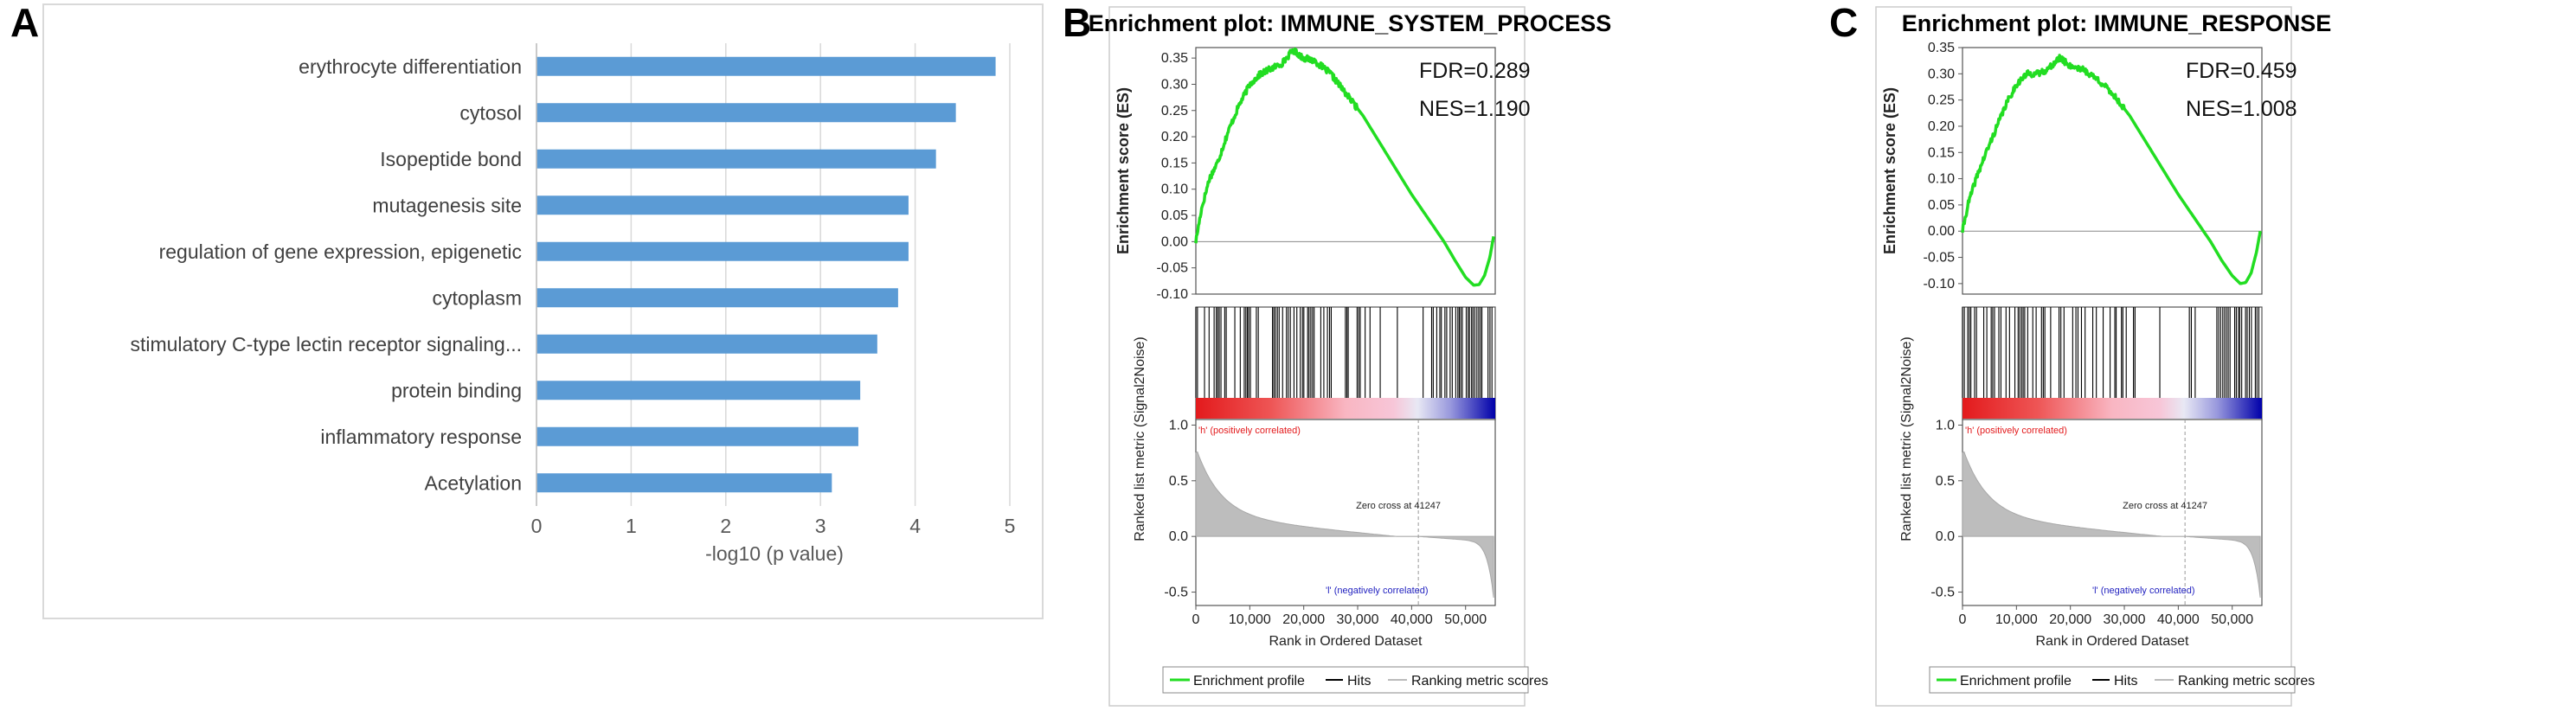  I want to click on category-label: protein binding, so click(457, 390).